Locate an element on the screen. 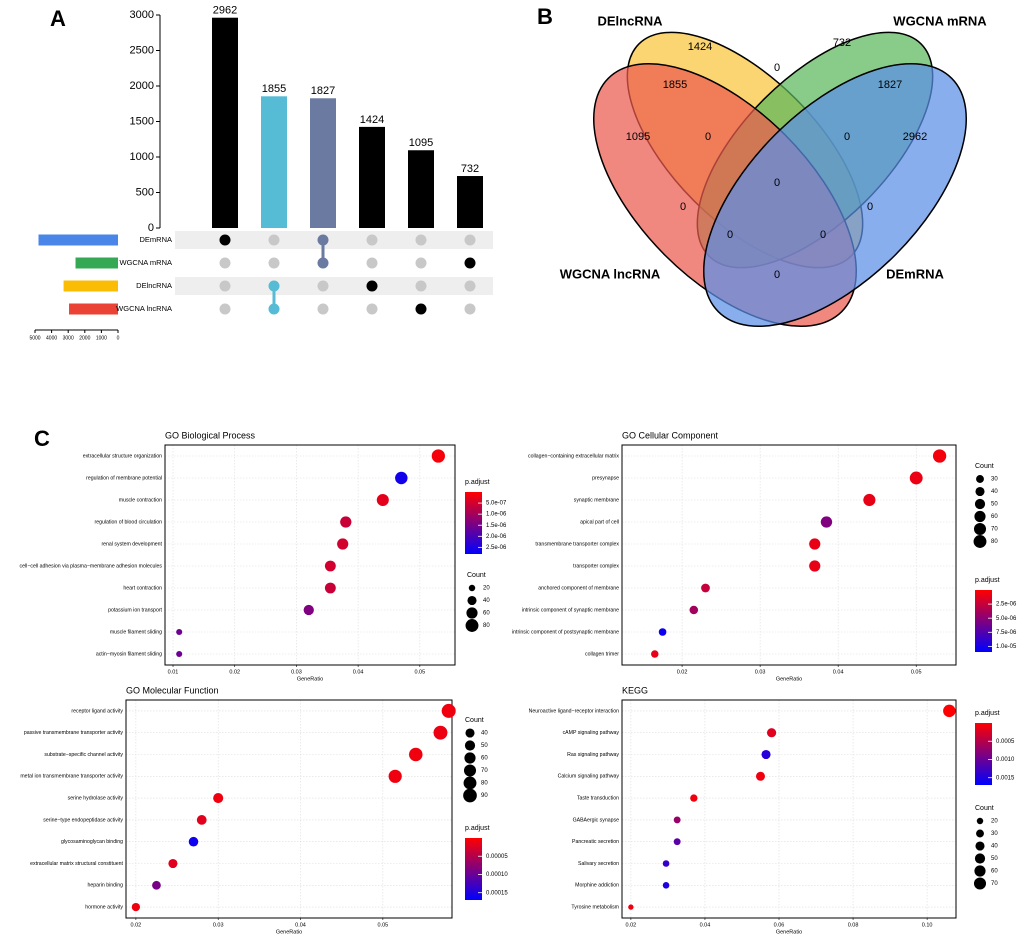 Image resolution: width=1020 pixels, height=940 pixels. y-tick-label: intrinsic component of synaptic membrane is located at coordinates (570, 610).